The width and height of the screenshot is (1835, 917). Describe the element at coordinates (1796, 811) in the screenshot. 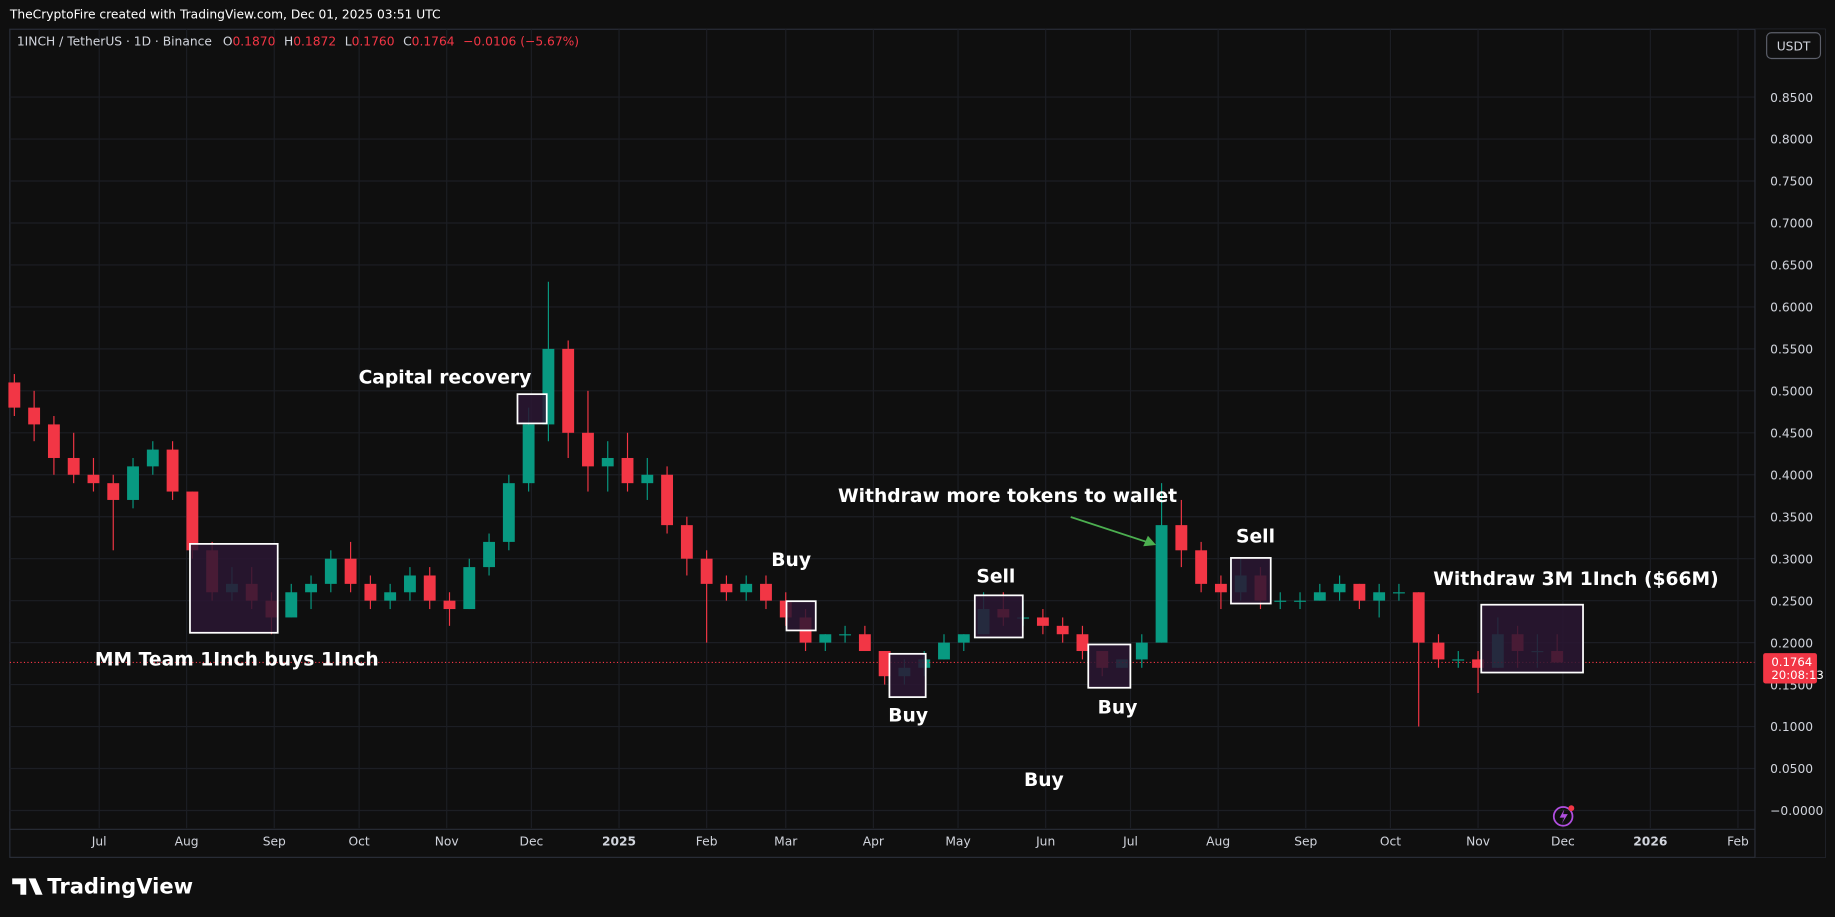

I see `y-tick-label: −0.0000` at that location.